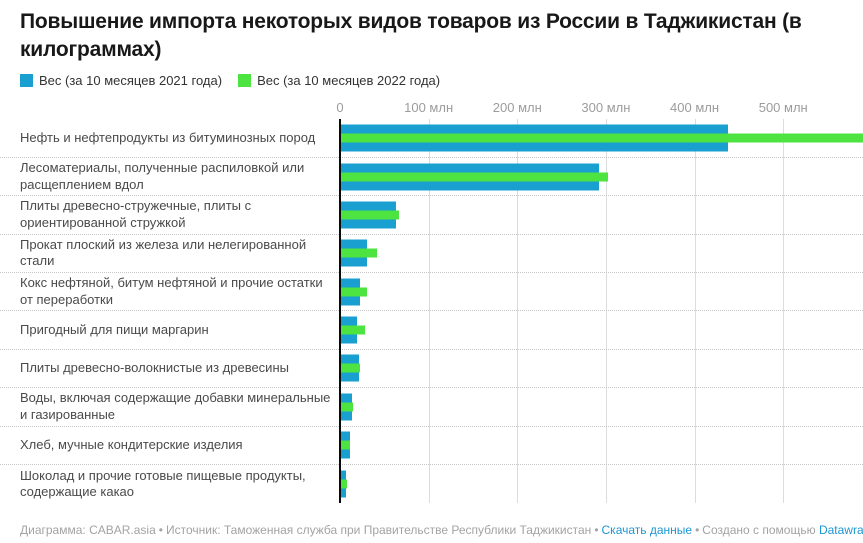 This screenshot has height=543, width=863. Describe the element at coordinates (759, 530) in the screenshot. I see `footer-created-with: Создано с помощью` at that location.